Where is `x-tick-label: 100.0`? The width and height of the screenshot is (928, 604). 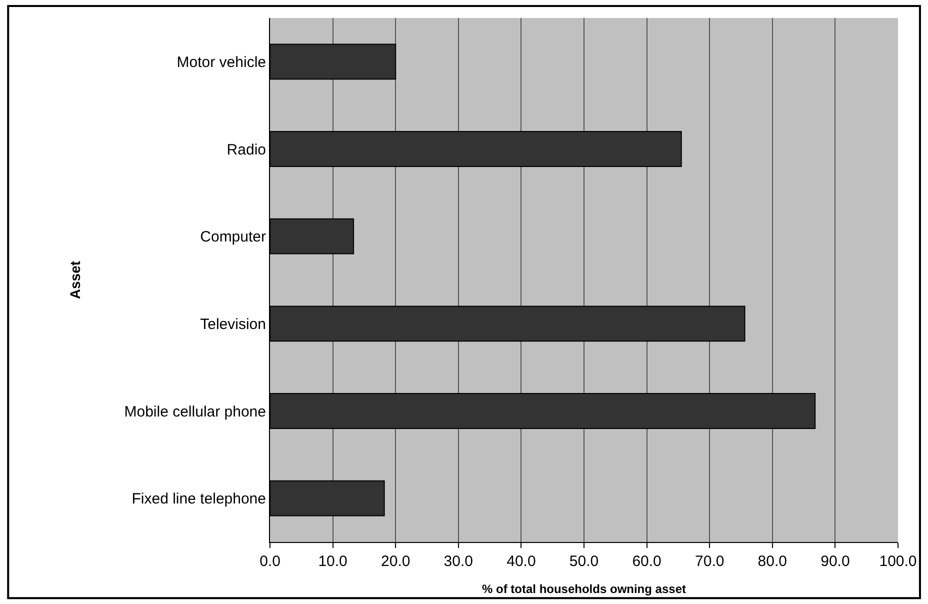
x-tick-label: 100.0 is located at coordinates (898, 561).